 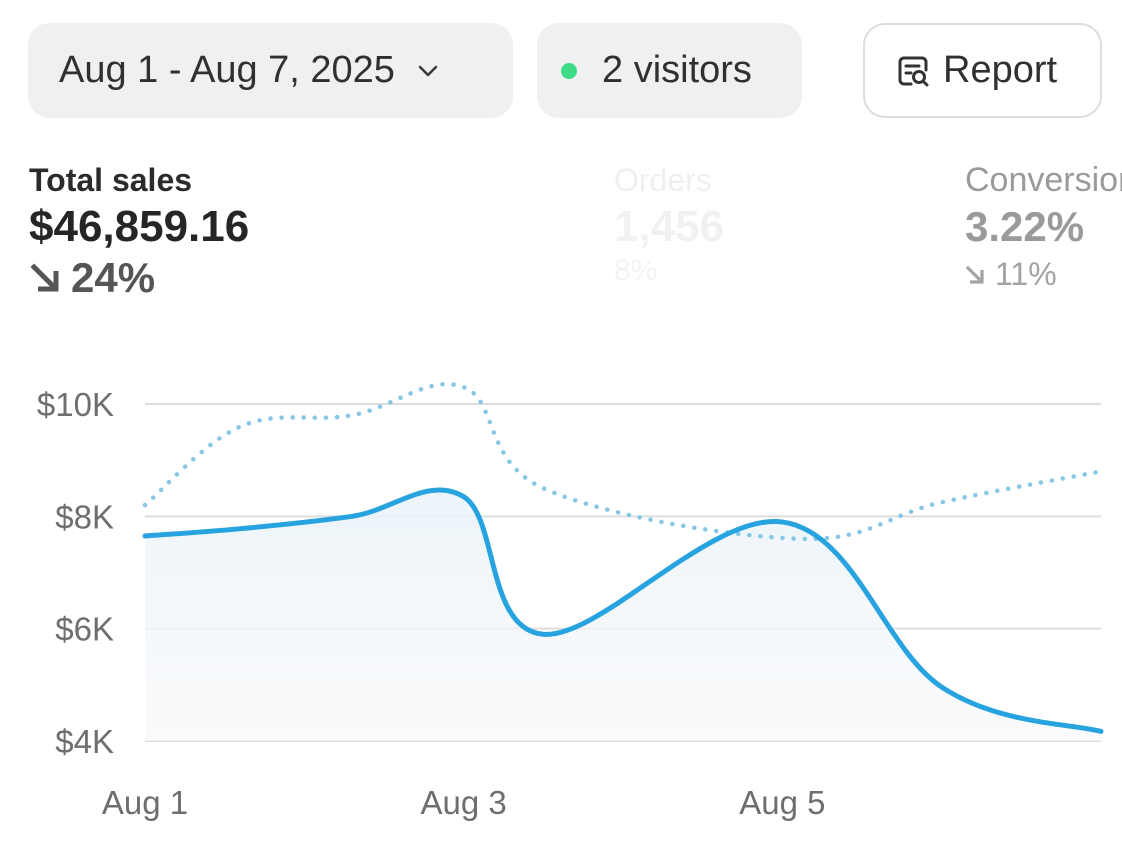 I want to click on x-tick-label: Aug 1, so click(x=145, y=802).